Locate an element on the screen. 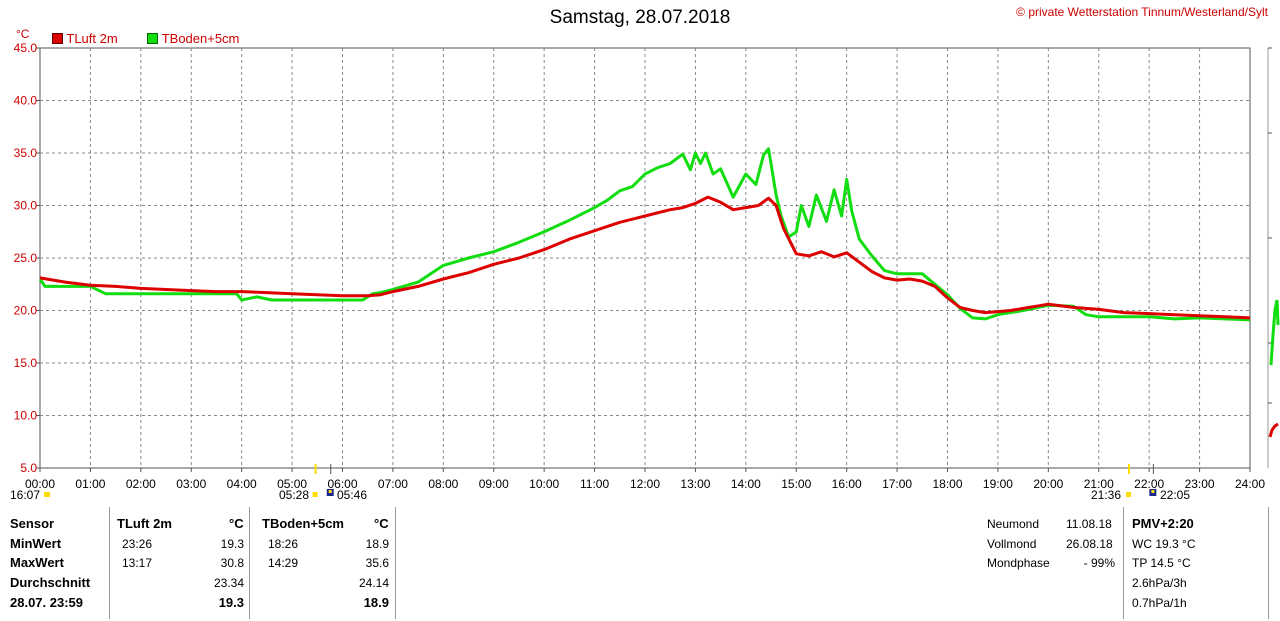  max-tboden-time: 14:29 is located at coordinates (283, 563).